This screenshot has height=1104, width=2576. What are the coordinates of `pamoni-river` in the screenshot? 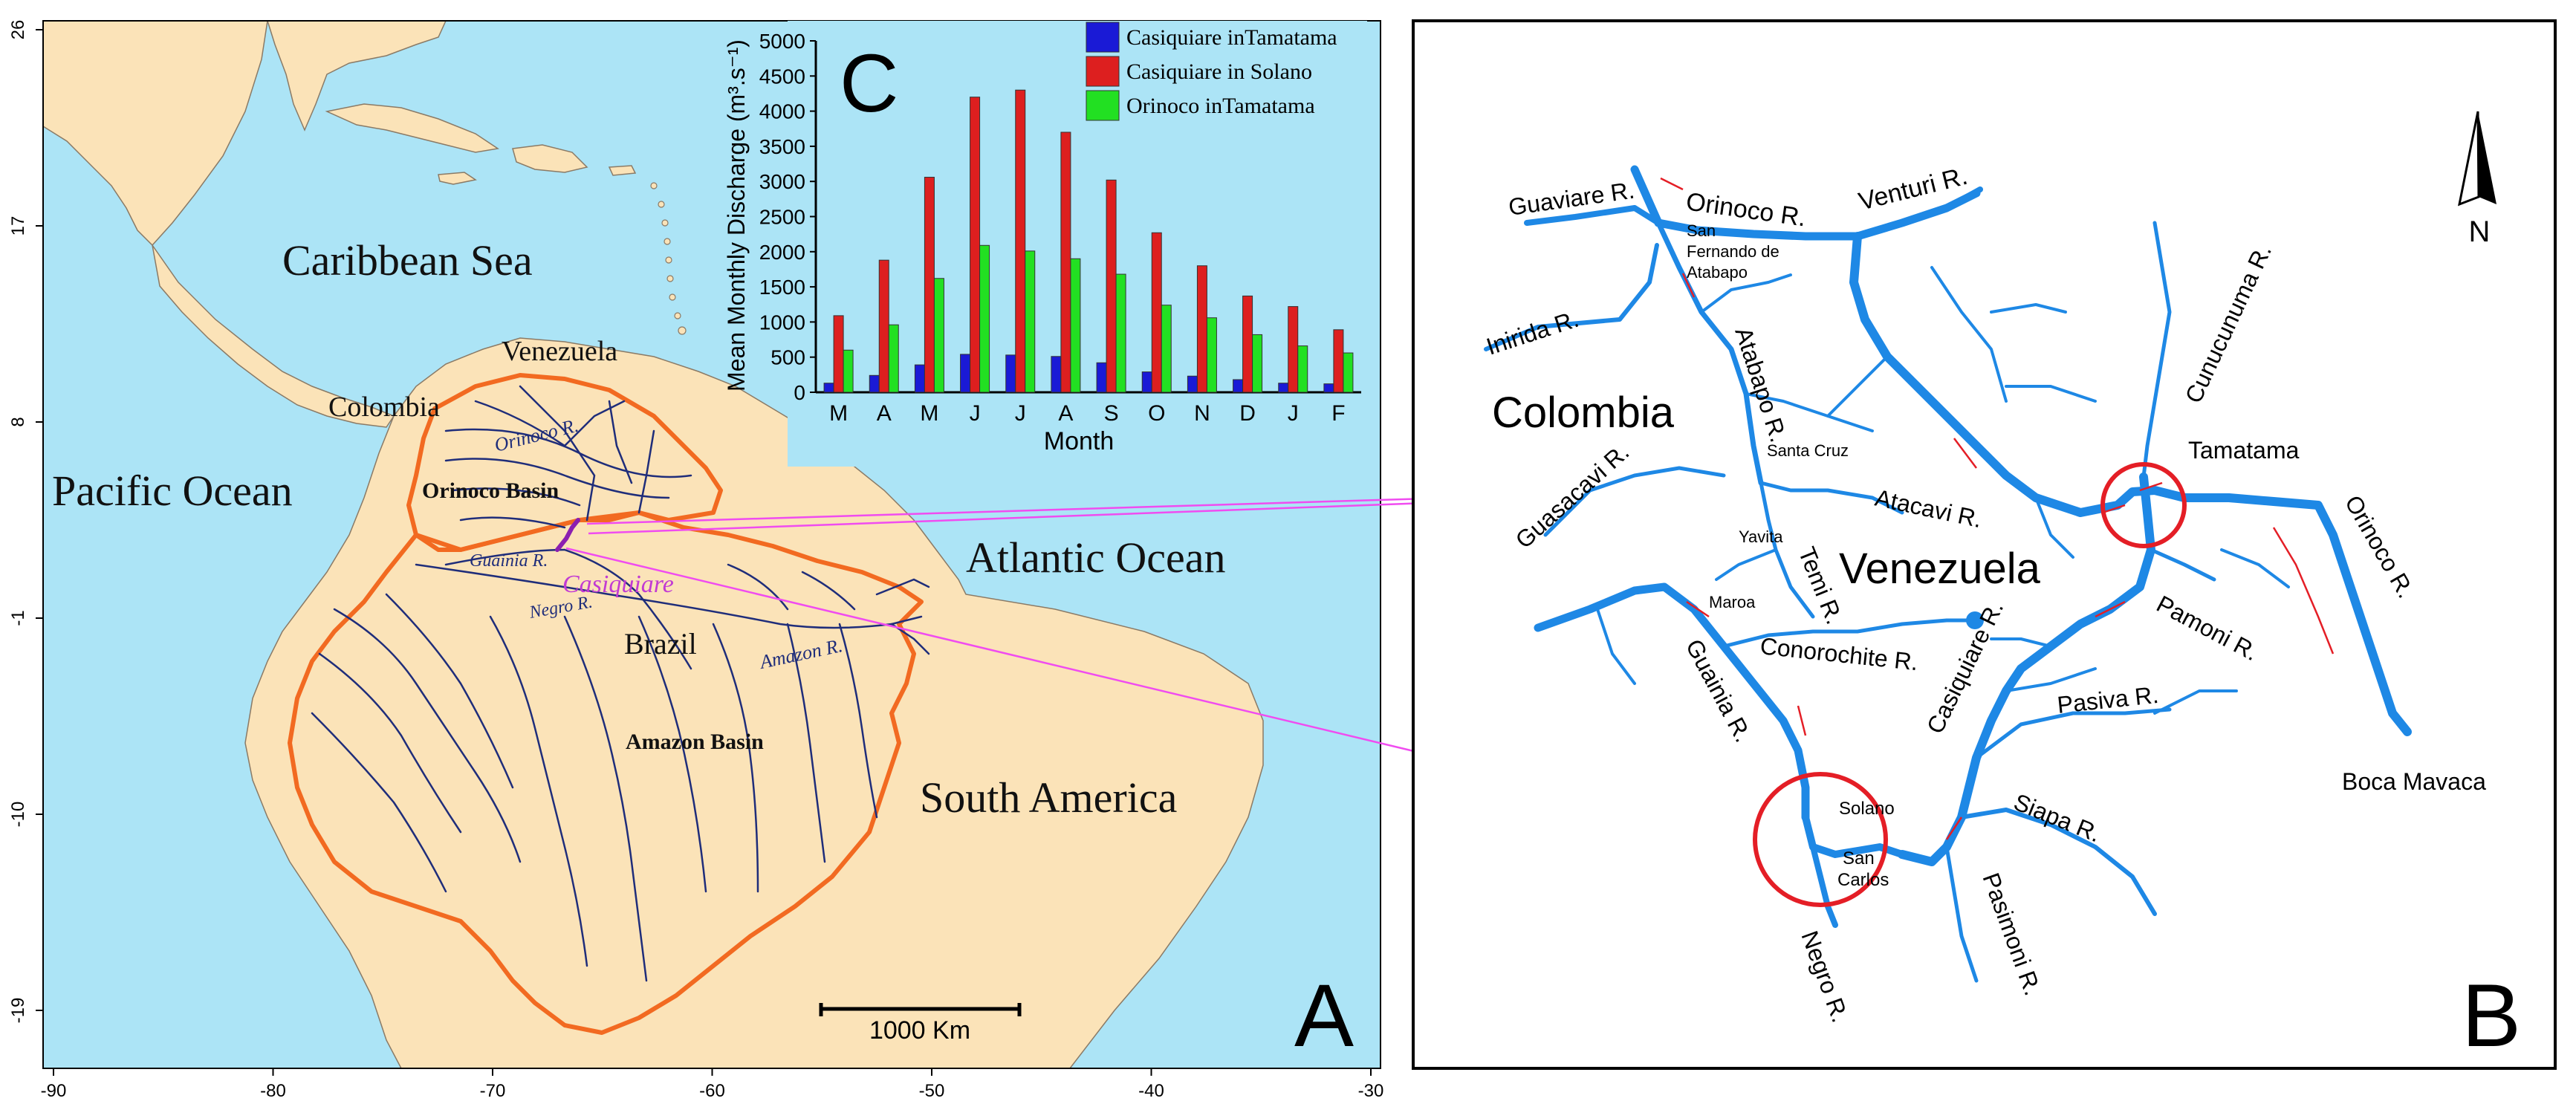 It's located at (2182, 565).